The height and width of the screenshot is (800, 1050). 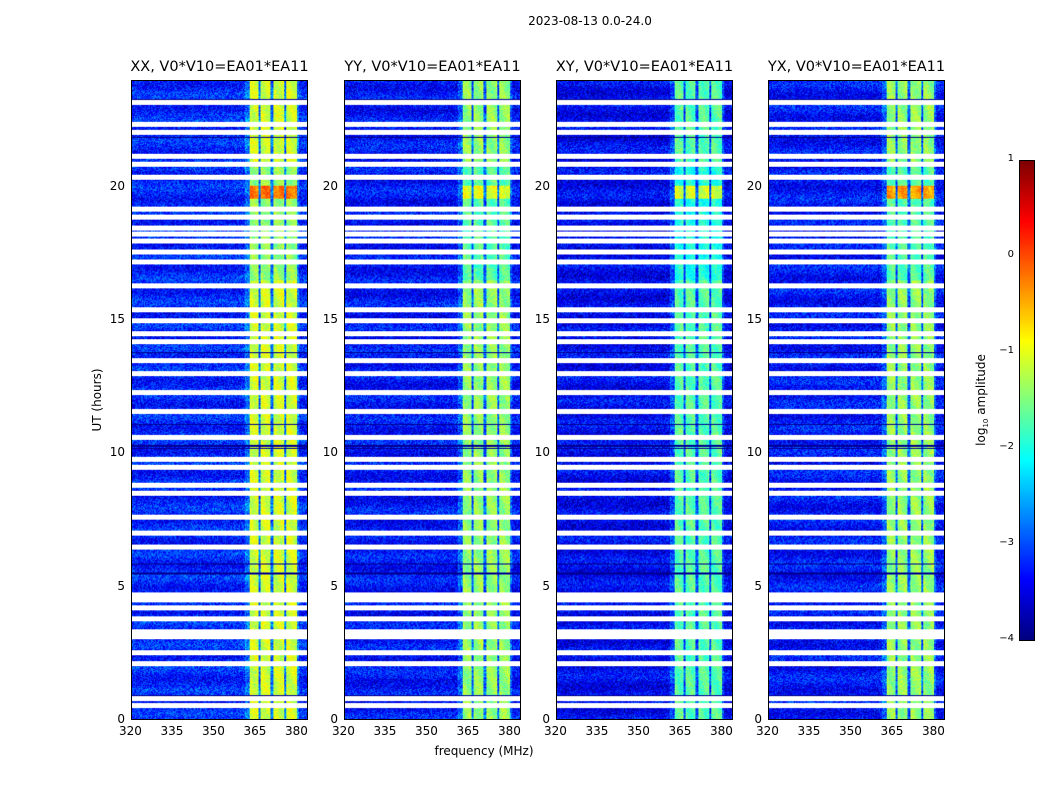 I want to click on x-axis-label: frequency (MHz), so click(x=484, y=751).